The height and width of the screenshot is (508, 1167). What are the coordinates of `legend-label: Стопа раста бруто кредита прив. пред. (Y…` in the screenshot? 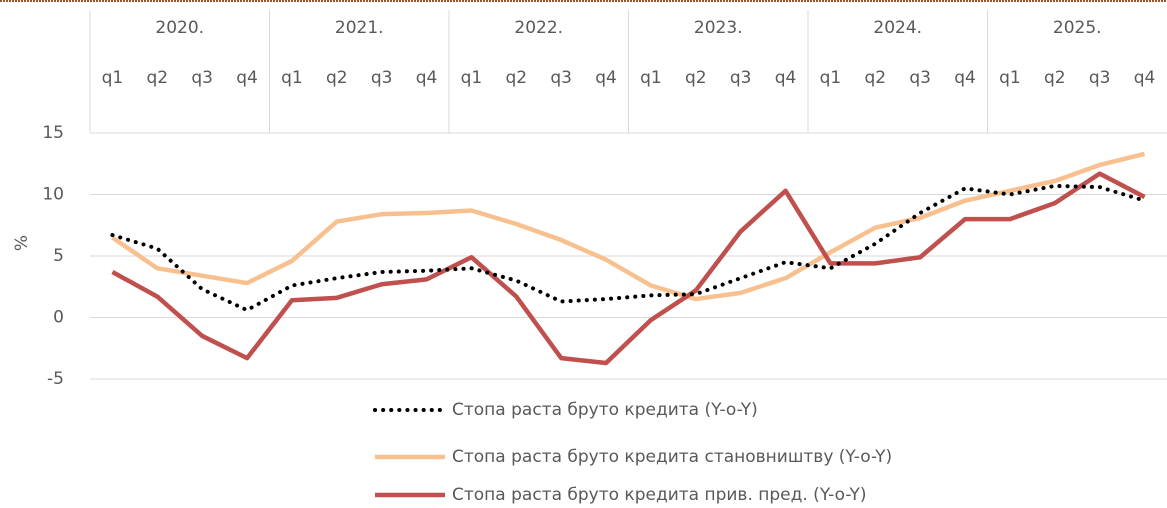 It's located at (659, 495).